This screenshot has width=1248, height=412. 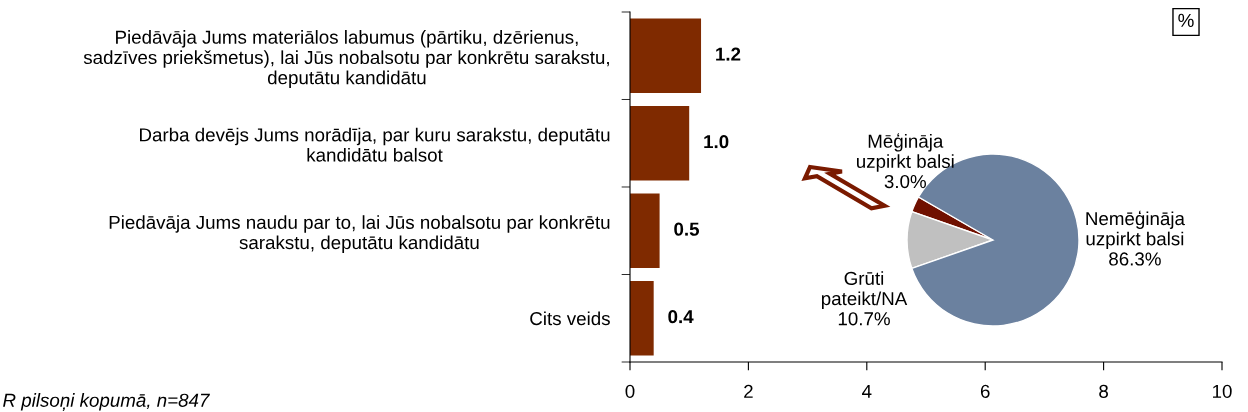 I want to click on y-tick-label: Piedāvāja Jums materiālos labumus (pārtiku, dzērienus, sadzīves priekšmetus), lai Jūs nobalsotu par konkrētu sarakstu, deputātu kandidātu, so click(x=346, y=59).